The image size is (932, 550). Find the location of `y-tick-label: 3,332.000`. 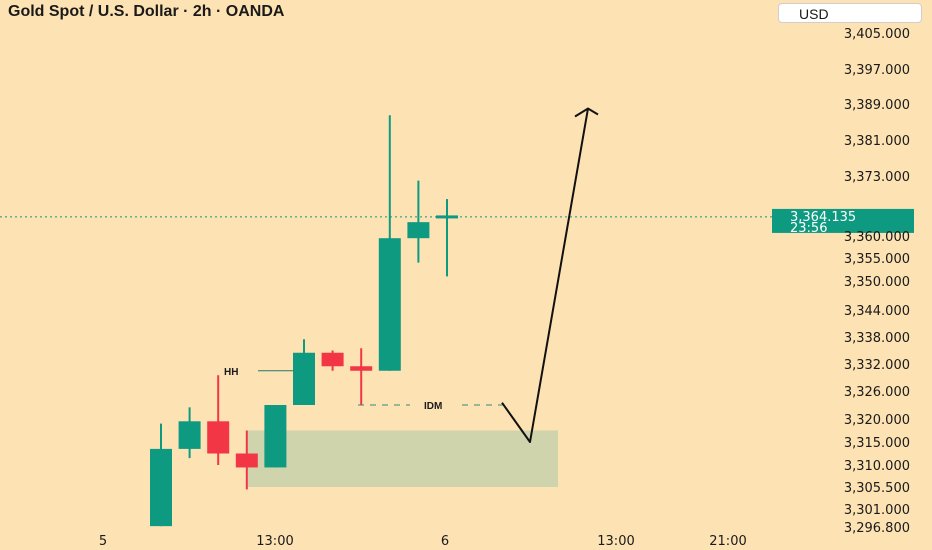

y-tick-label: 3,332.000 is located at coordinates (877, 365).